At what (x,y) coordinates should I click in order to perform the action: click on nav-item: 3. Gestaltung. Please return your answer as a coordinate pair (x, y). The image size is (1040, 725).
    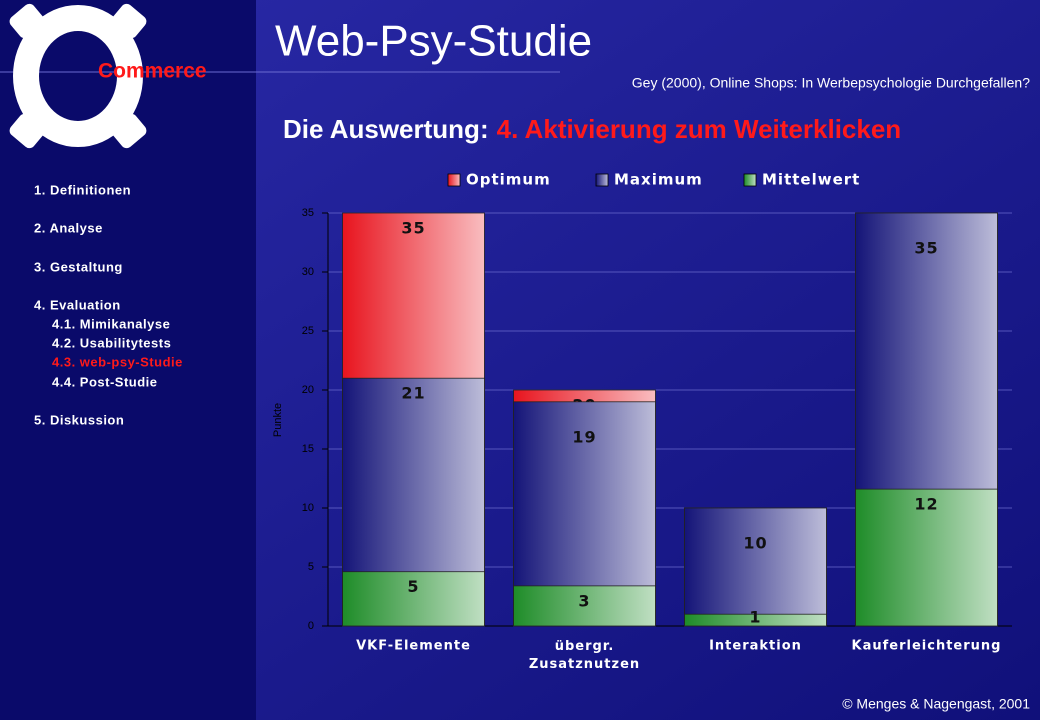
    Looking at the image, I should click on (78, 266).